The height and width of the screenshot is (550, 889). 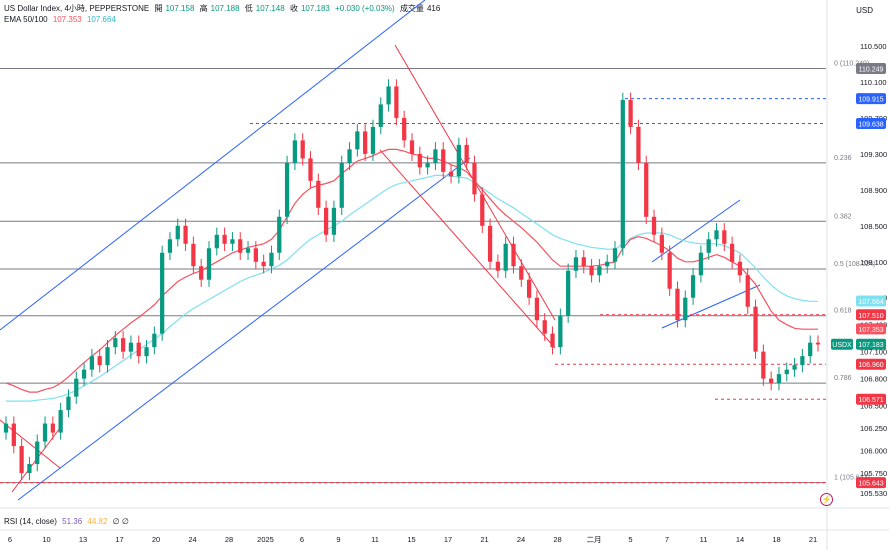 What do you see at coordinates (203, 8) in the screenshot?
I see `high-label: 高` at bounding box center [203, 8].